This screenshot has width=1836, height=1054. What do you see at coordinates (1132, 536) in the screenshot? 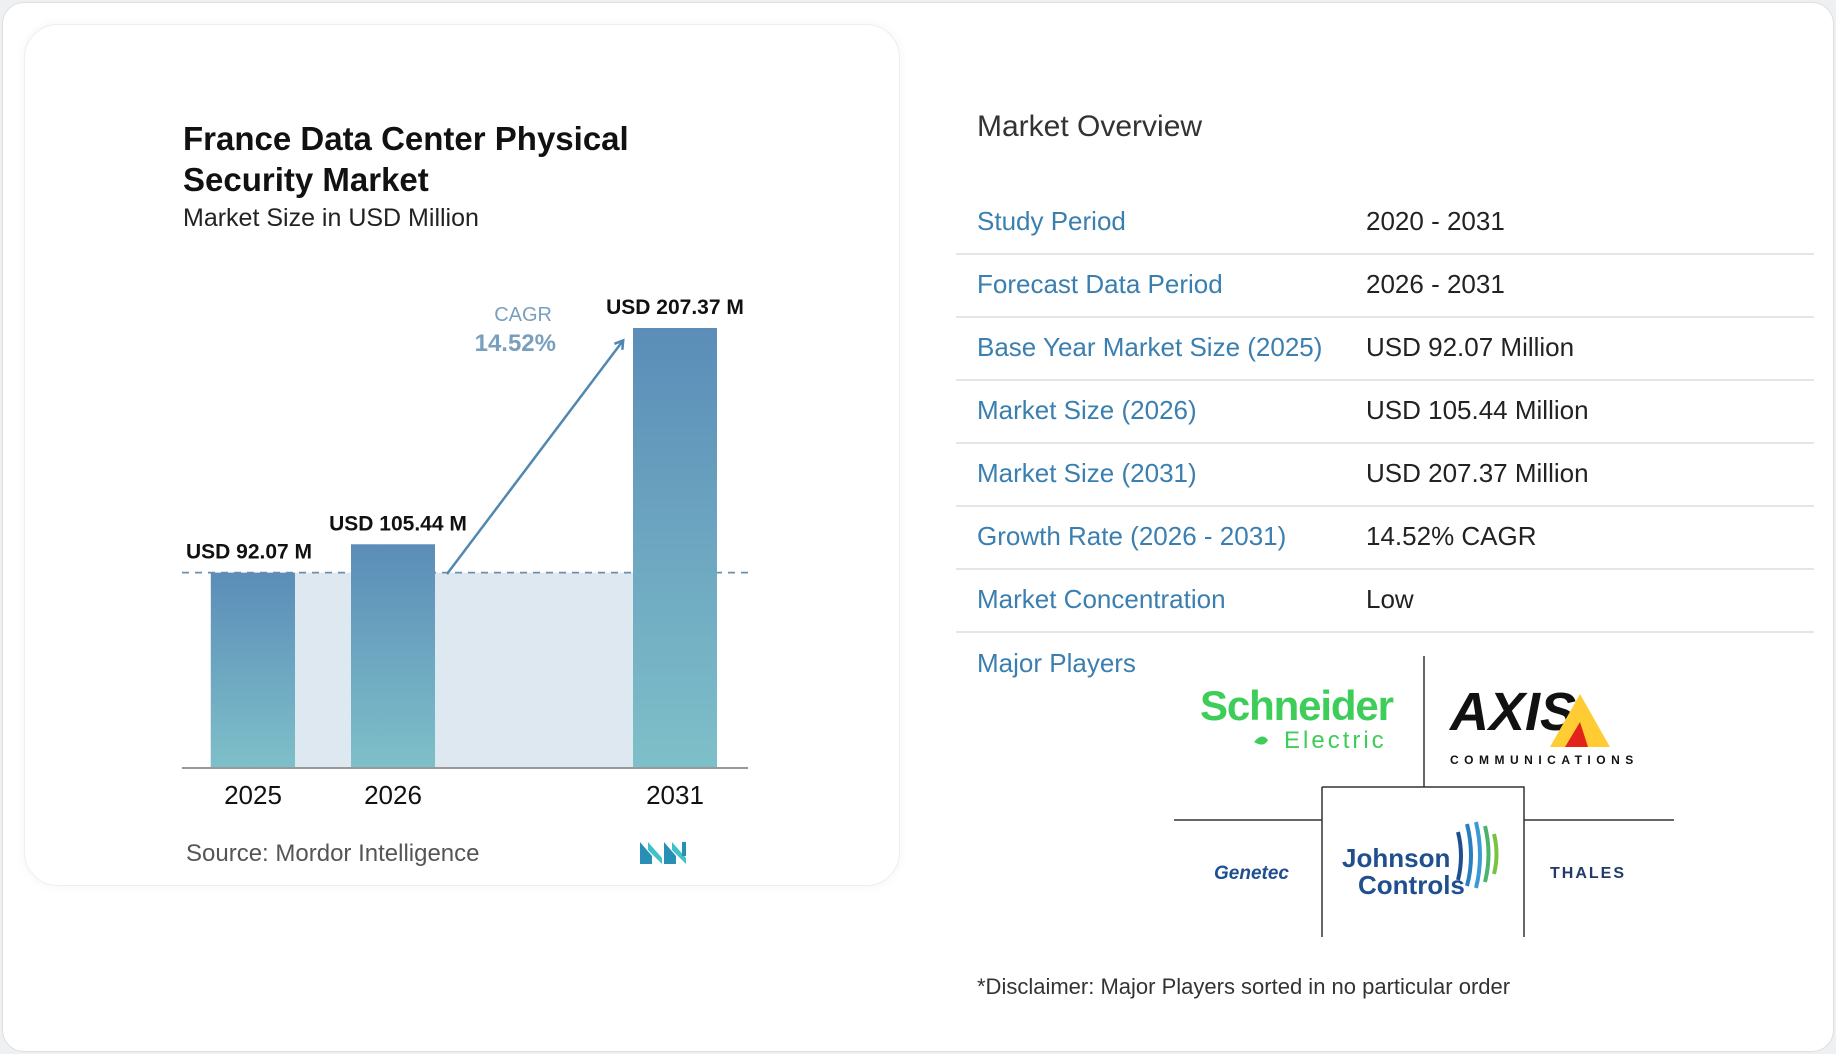
I see `row-label: Growth Rate (2026 - 2031)` at bounding box center [1132, 536].